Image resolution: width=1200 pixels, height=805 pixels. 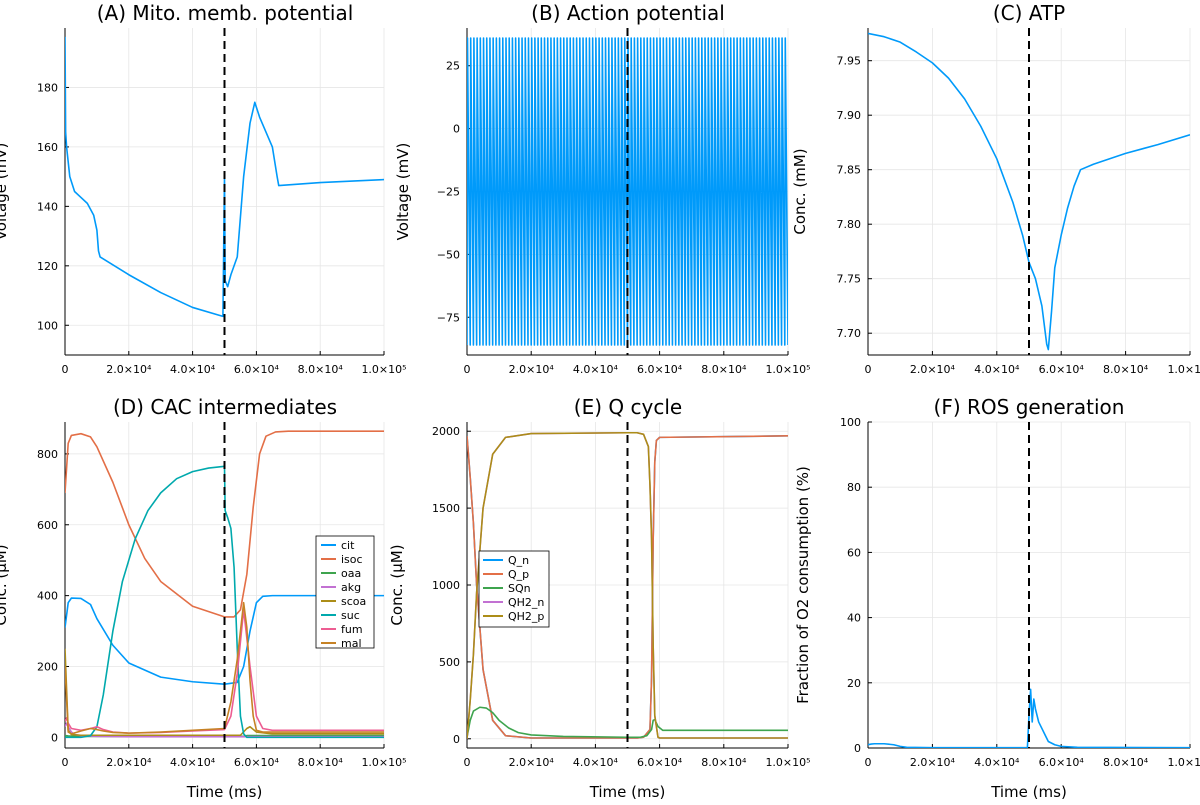 I want to click on series-line-suc, so click(x=224, y=602).